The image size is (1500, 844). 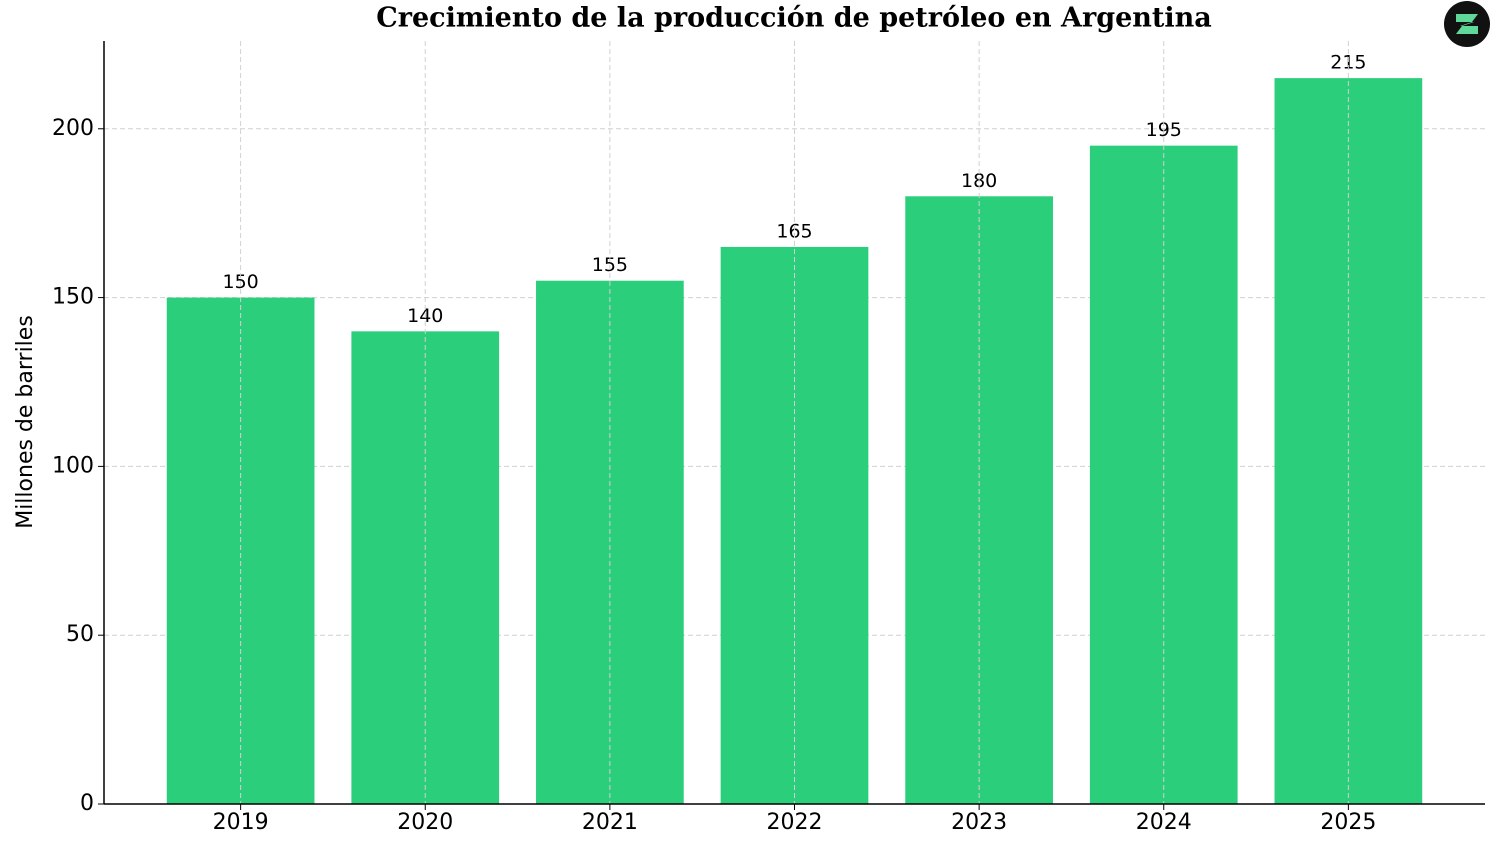 I want to click on y-tick-label: 0, so click(x=87, y=803).